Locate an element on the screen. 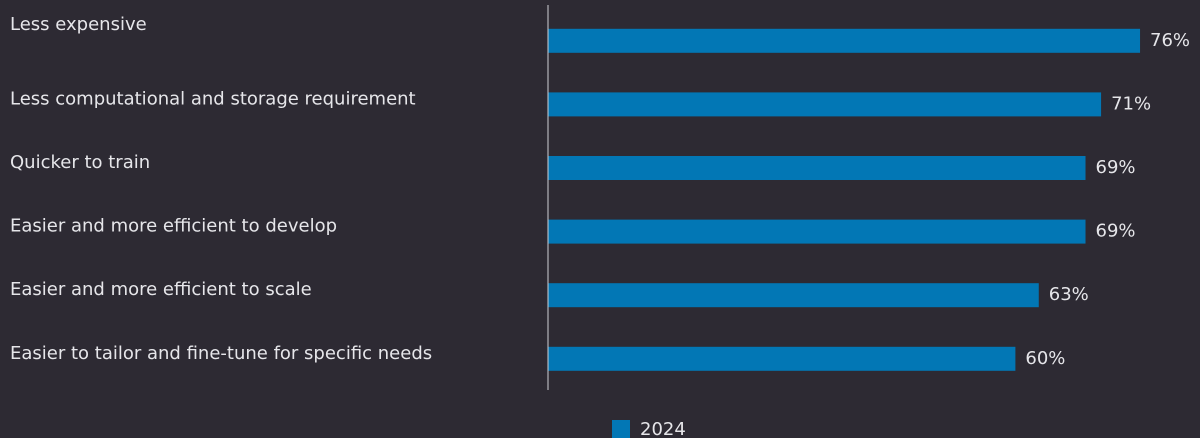  value-label: 71% is located at coordinates (1131, 103).